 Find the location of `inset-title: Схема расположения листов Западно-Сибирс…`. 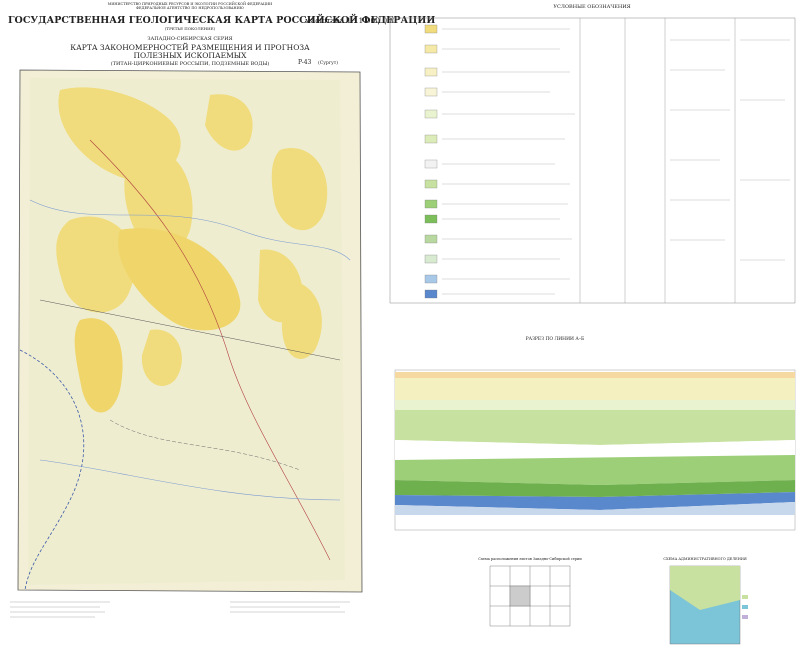

inset-title: Схема расположения листов Западно-Сибирс… is located at coordinates (530, 559).